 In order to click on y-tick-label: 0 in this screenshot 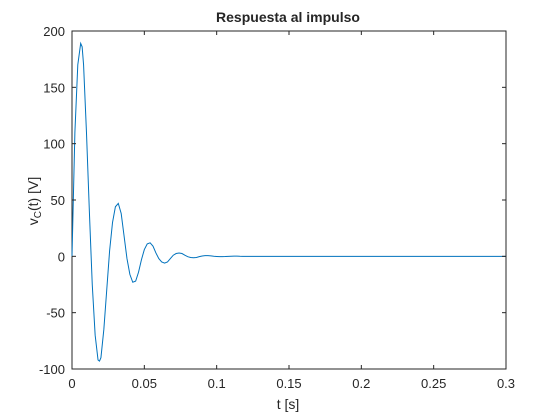, I will do `click(61, 256)`.